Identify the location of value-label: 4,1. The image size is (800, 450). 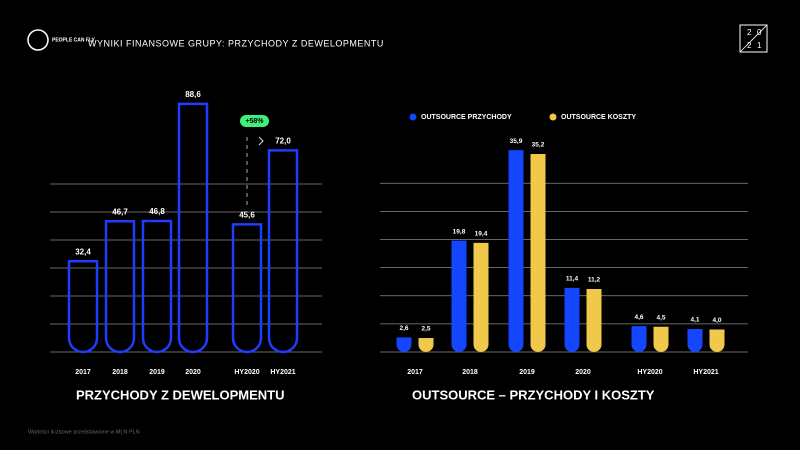
(694, 320).